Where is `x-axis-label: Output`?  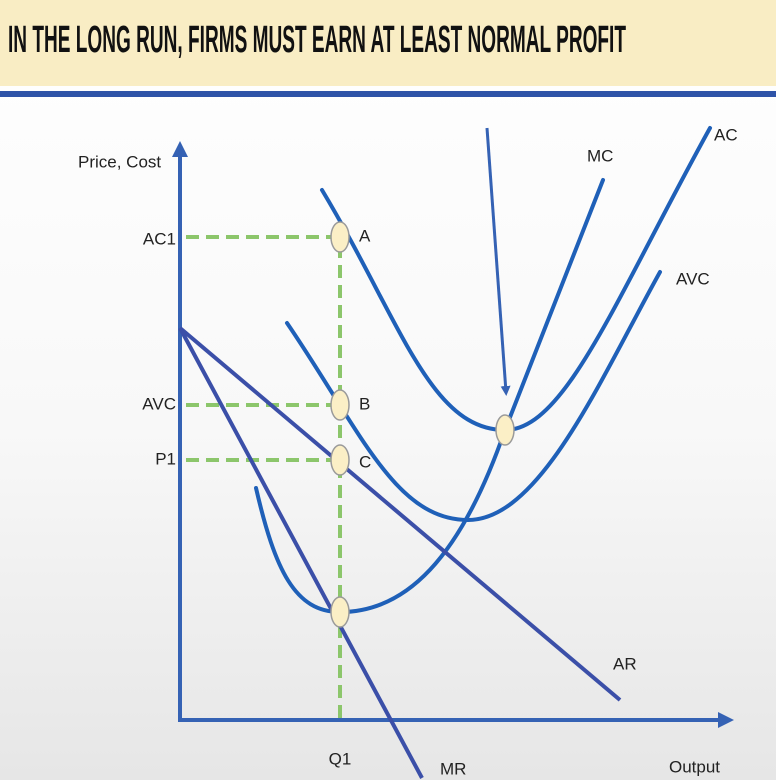
x-axis-label: Output is located at coordinates (694, 766).